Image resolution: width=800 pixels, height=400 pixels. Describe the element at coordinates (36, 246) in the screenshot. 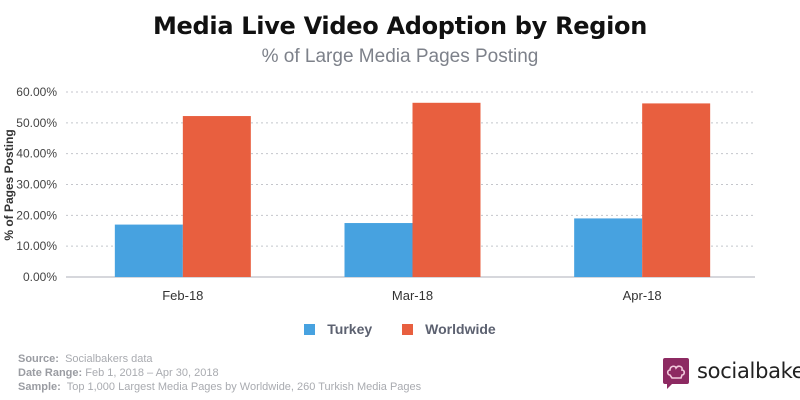

I see `y-tick-label: 10.00%` at that location.